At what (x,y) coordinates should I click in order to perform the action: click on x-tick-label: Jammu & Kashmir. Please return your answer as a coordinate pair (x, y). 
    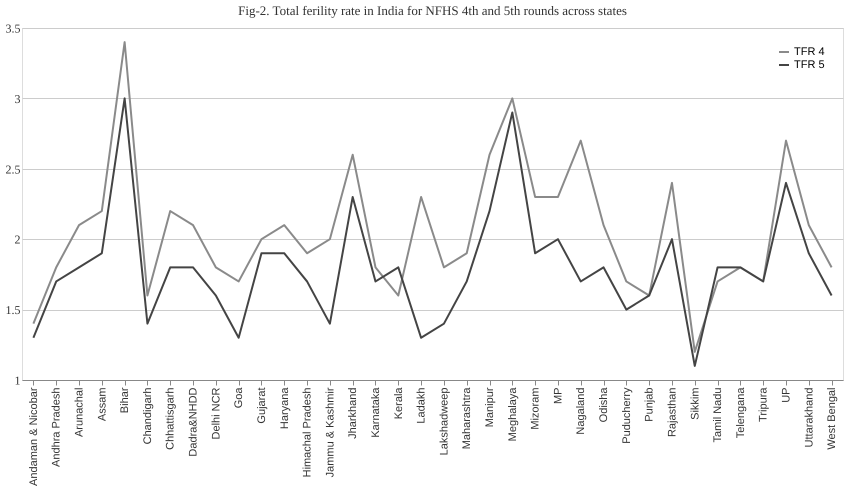
    Looking at the image, I should click on (330, 432).